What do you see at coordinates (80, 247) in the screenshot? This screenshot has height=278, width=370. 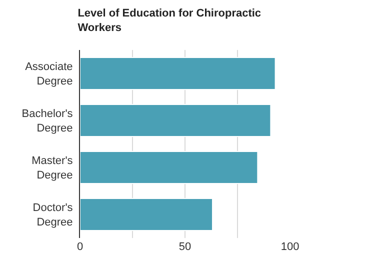 I see `x-tick-label: 0` at bounding box center [80, 247].